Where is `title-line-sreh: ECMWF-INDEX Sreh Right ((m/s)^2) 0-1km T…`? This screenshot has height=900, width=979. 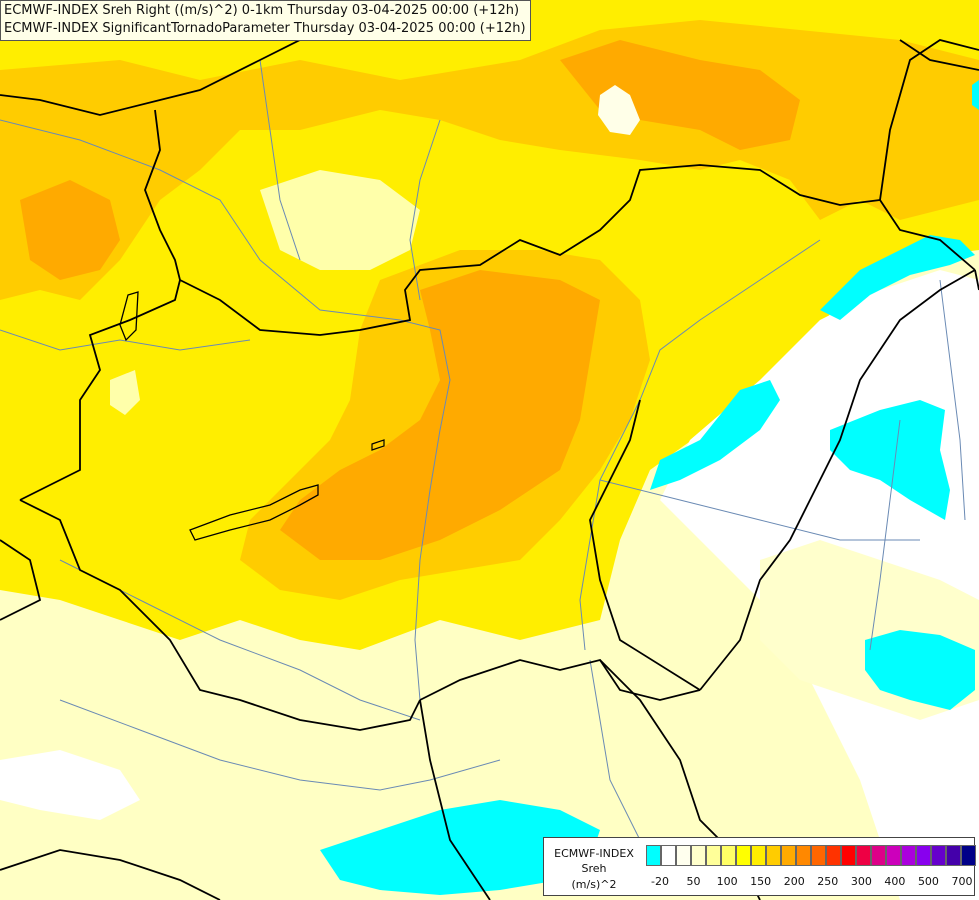 title-line-sreh: ECMWF-INDEX Sreh Right ((m/s)^2) 0-1km T… is located at coordinates (262, 10).